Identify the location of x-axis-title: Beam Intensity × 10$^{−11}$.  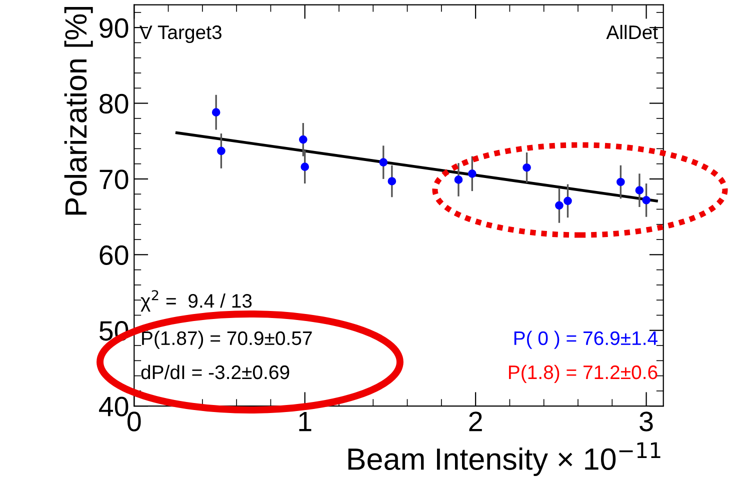
(504, 459).